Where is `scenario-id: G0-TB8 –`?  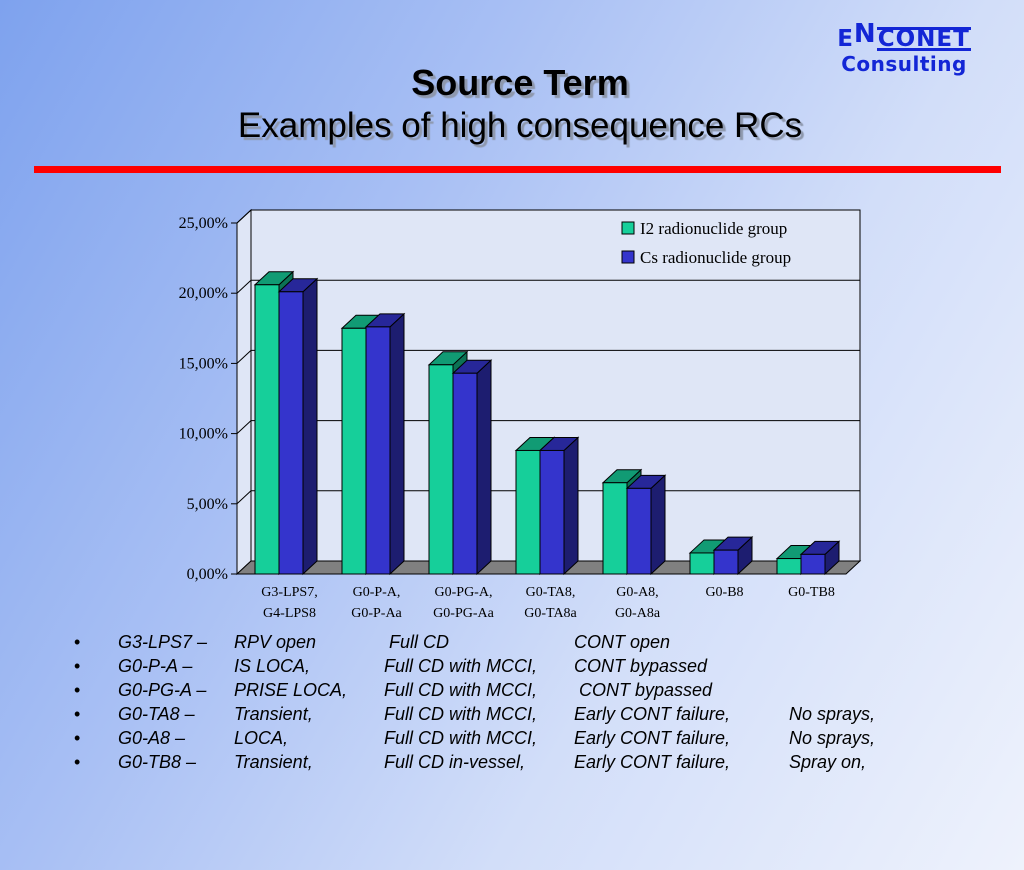
scenario-id: G0-TB8 – is located at coordinates (157, 762).